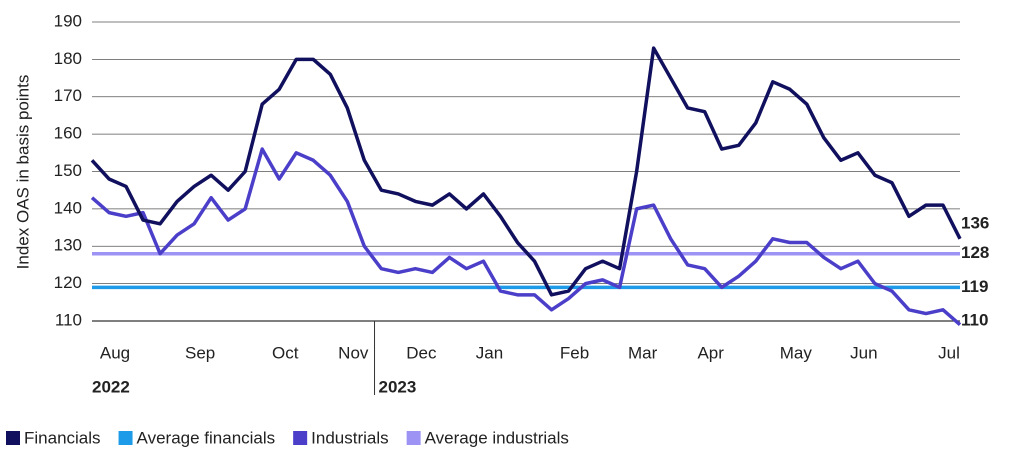 This screenshot has width=1010, height=451. I want to click on end-label: 119, so click(974, 286).